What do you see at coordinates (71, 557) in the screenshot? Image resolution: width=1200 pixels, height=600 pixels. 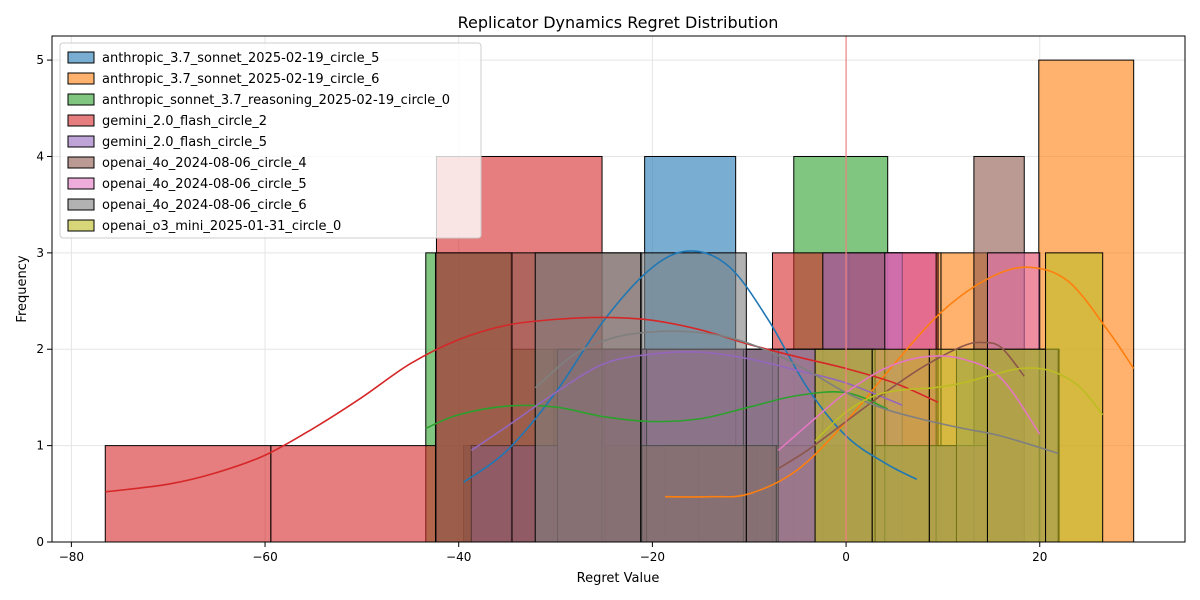 I see `x-tick-label: −80` at bounding box center [71, 557].